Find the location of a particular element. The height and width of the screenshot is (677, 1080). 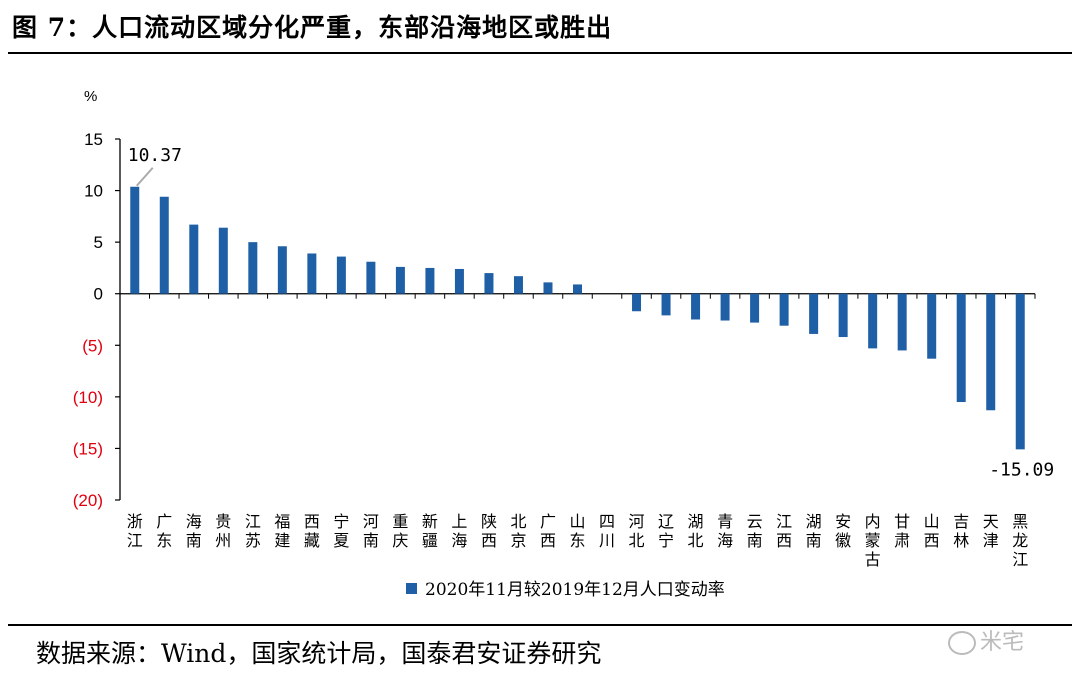

title-rule is located at coordinates (540, 53).